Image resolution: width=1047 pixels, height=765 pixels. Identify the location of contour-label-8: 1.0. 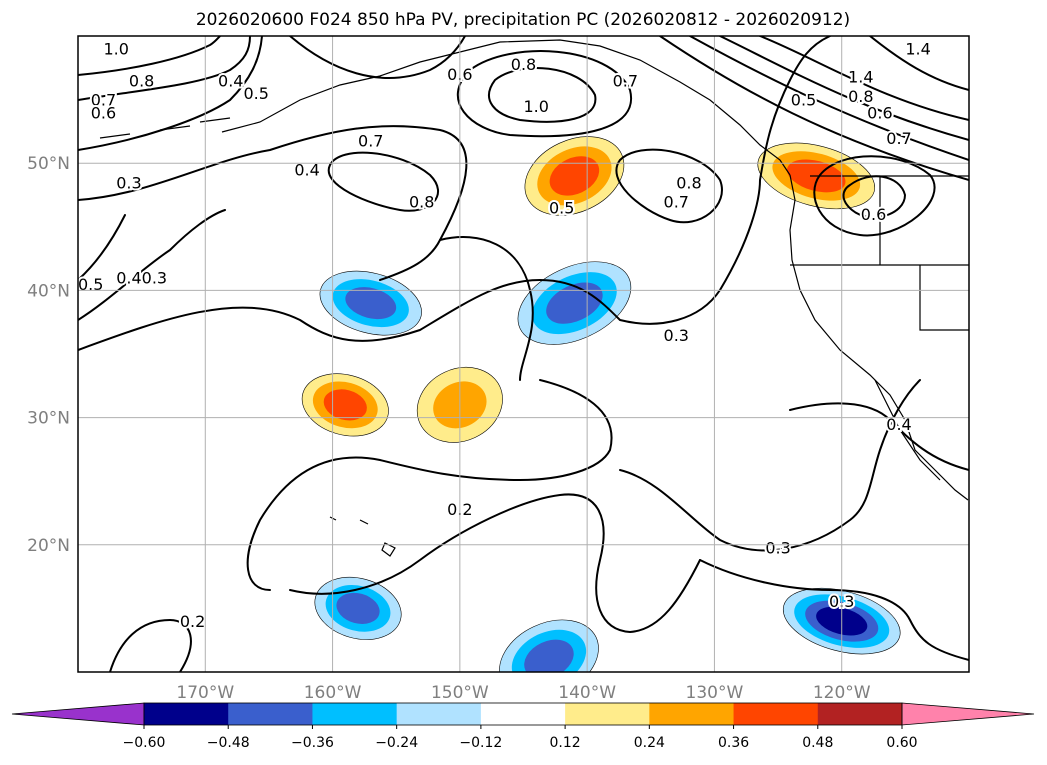
(536, 106).